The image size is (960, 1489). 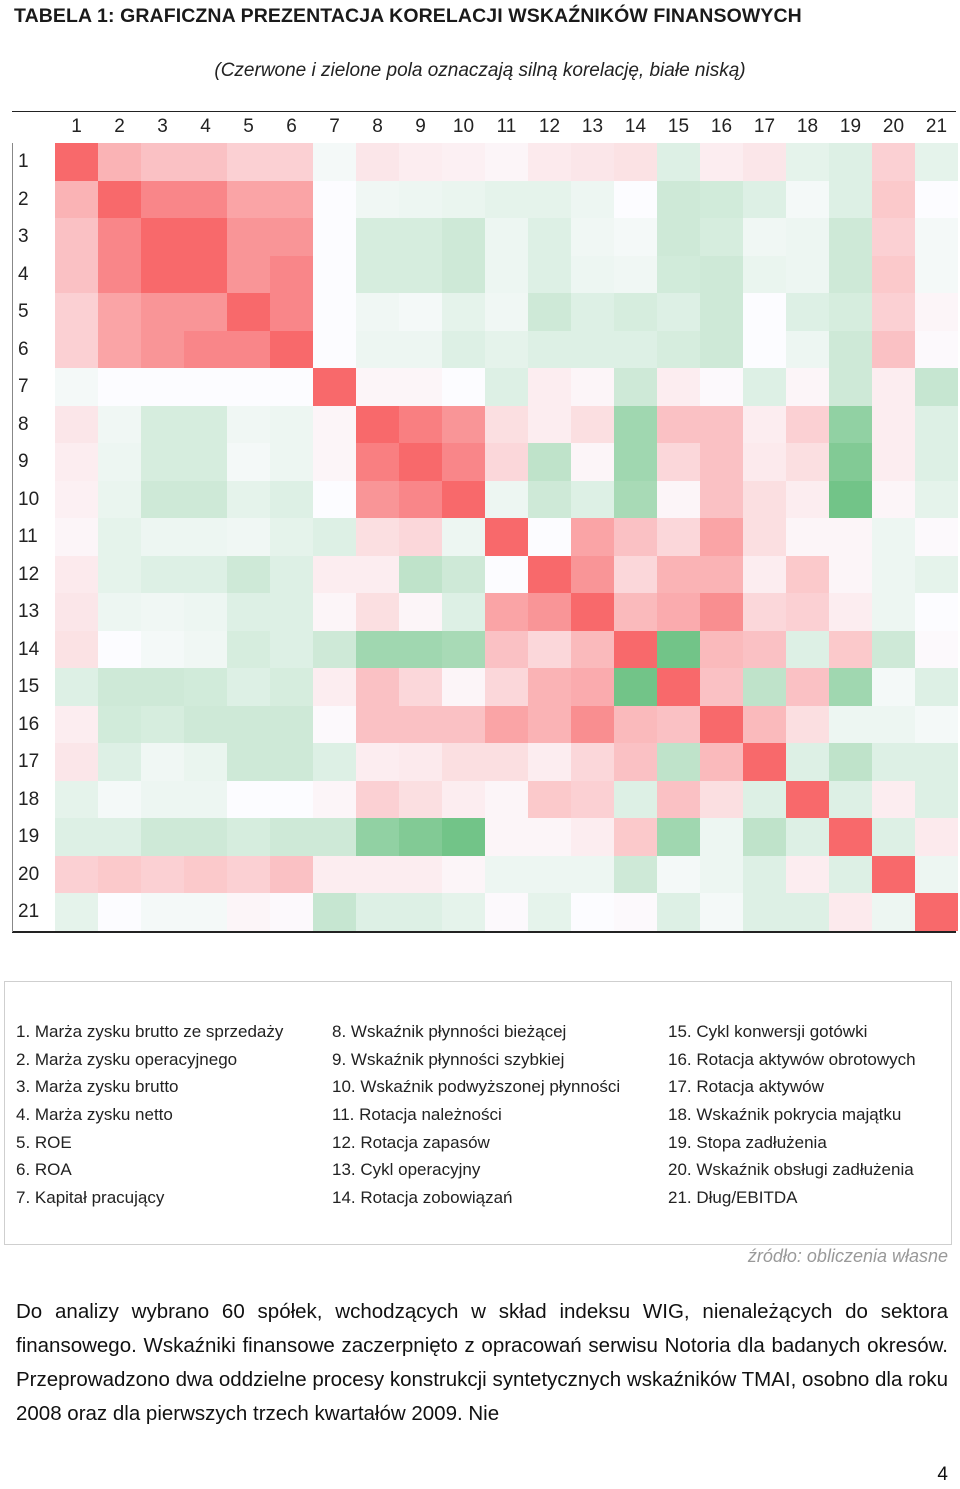 What do you see at coordinates (377, 126) in the screenshot?
I see `column-header: 8` at bounding box center [377, 126].